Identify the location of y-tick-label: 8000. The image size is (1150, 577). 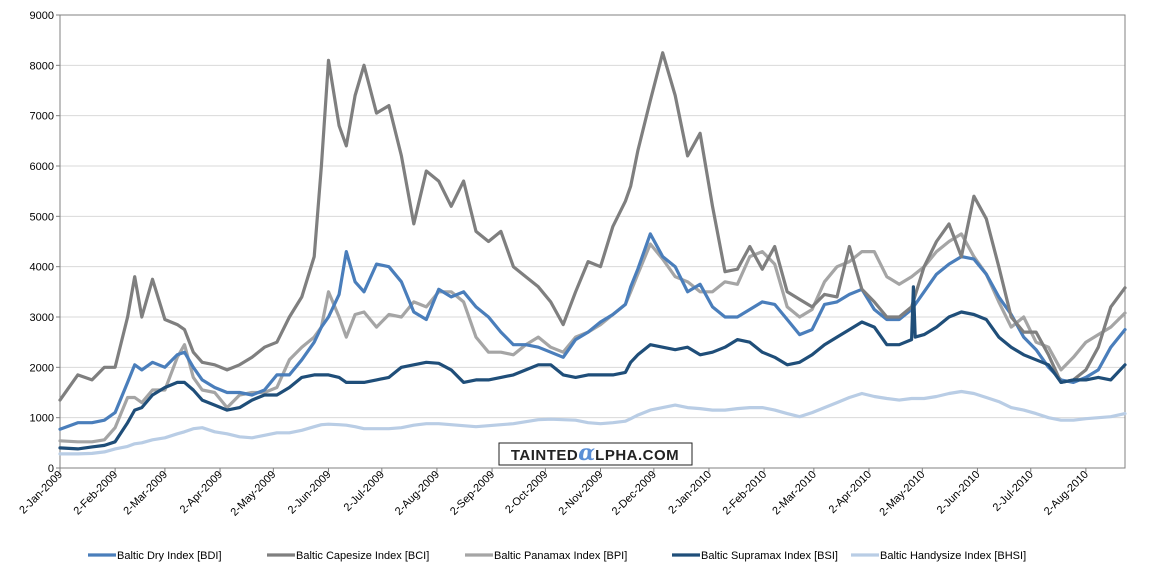
(42, 66).